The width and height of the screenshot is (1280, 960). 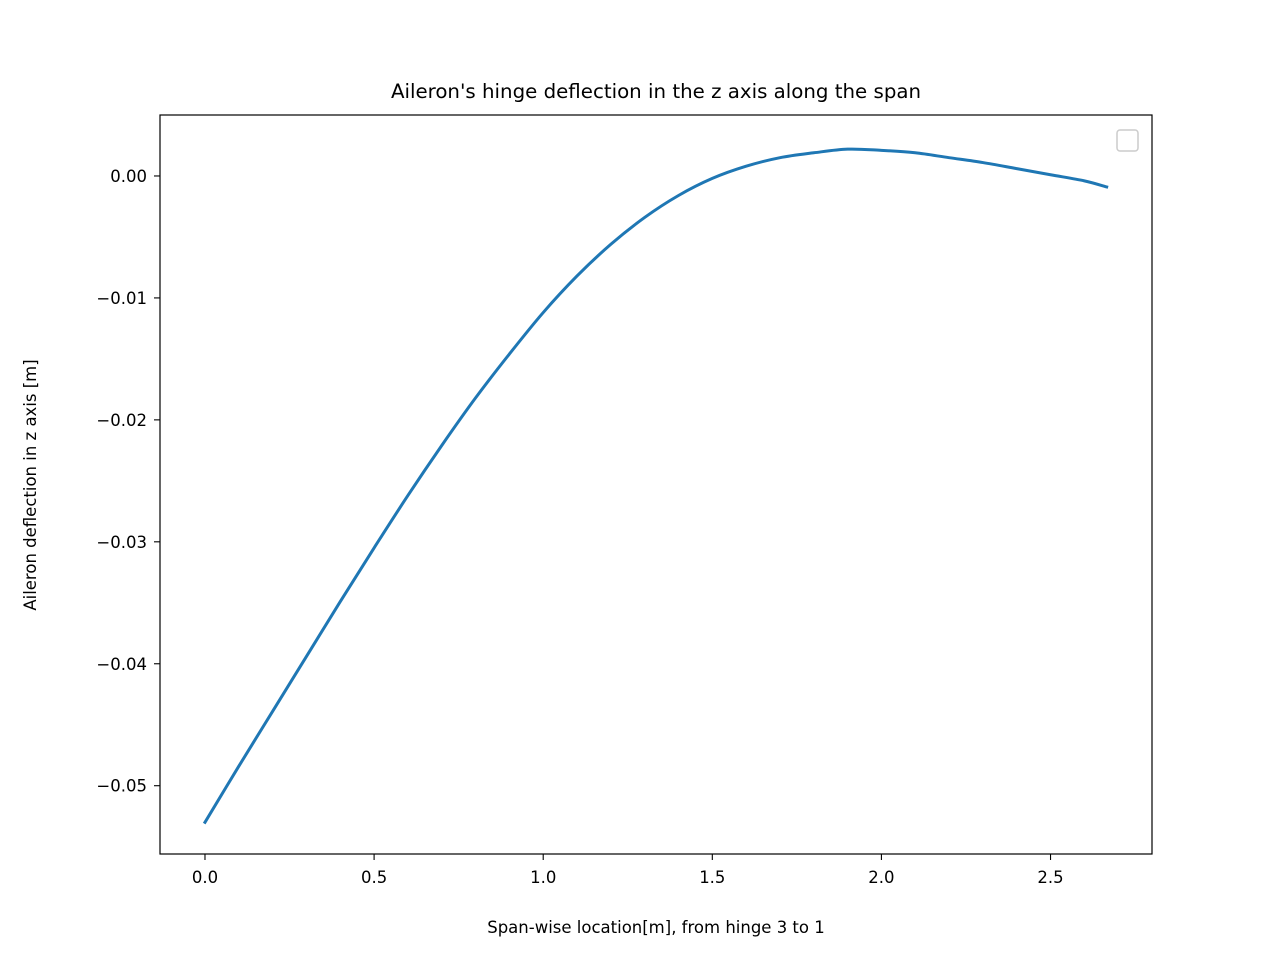 I want to click on y-axis-title: Aileron deflection in z axis [m], so click(x=30, y=484).